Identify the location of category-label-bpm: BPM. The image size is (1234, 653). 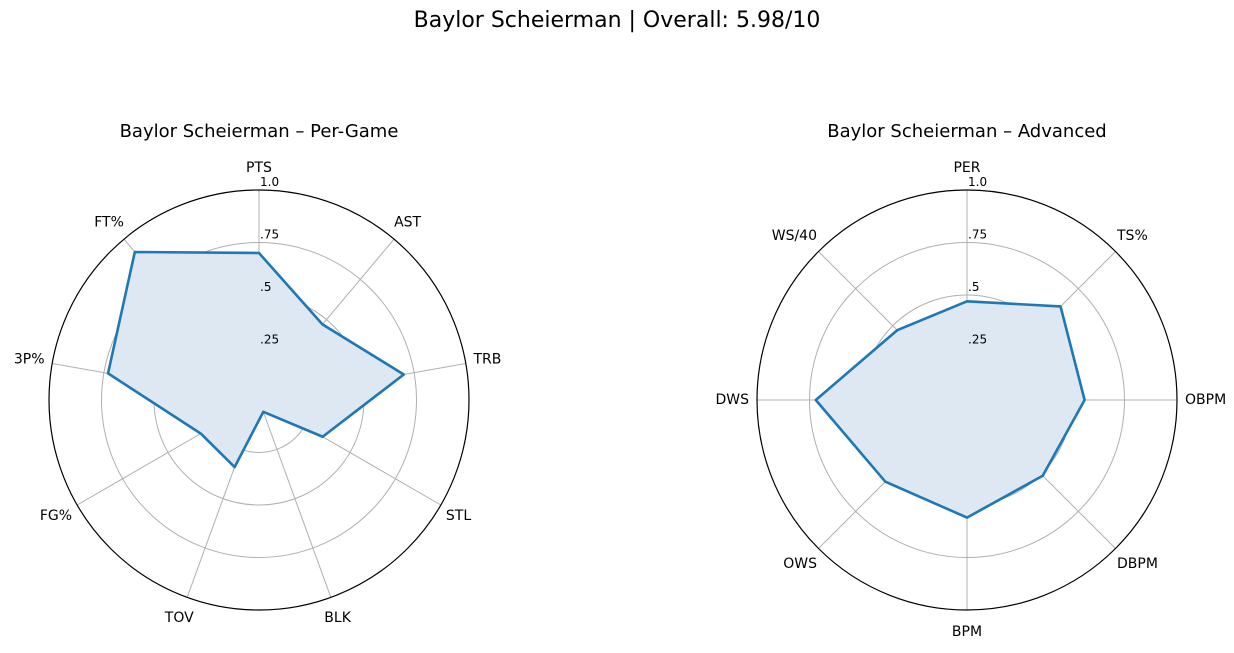
(967, 632).